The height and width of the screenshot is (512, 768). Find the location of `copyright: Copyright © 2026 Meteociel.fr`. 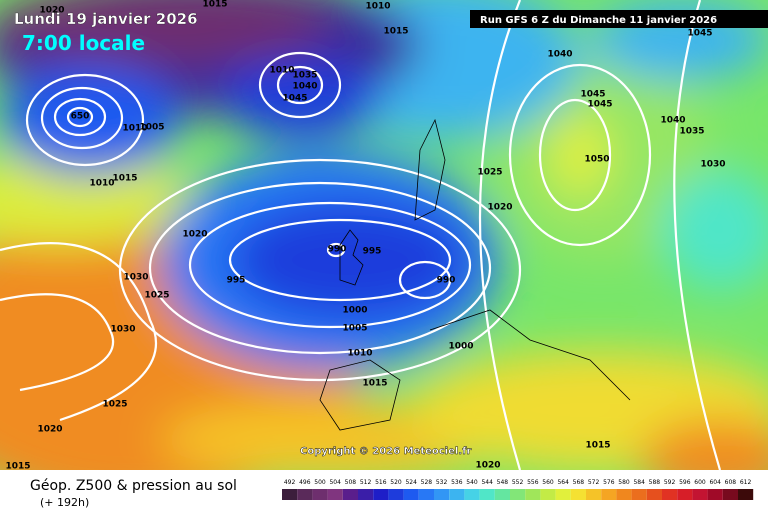

copyright: Copyright © 2026 Meteociel.fr is located at coordinates (385, 451).